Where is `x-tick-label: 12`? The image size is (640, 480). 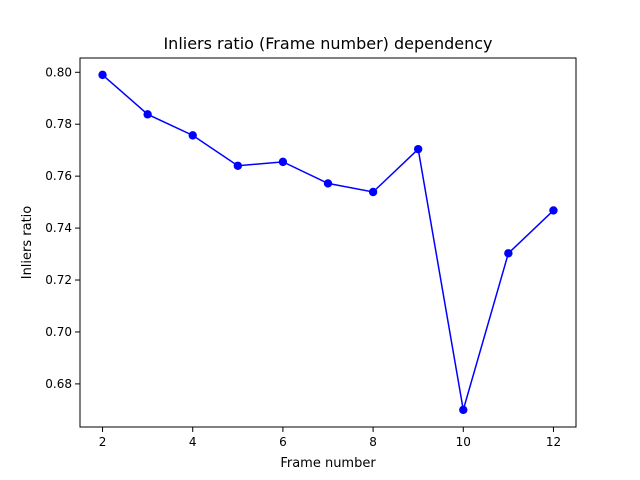
x-tick-label: 12 is located at coordinates (553, 442).